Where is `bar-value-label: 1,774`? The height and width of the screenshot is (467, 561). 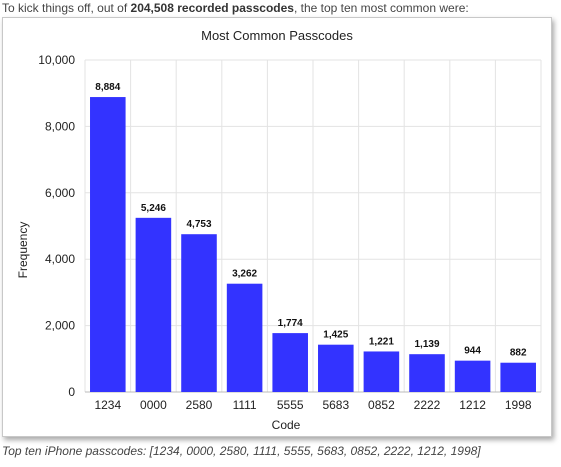 bar-value-label: 1,774 is located at coordinates (290, 323).